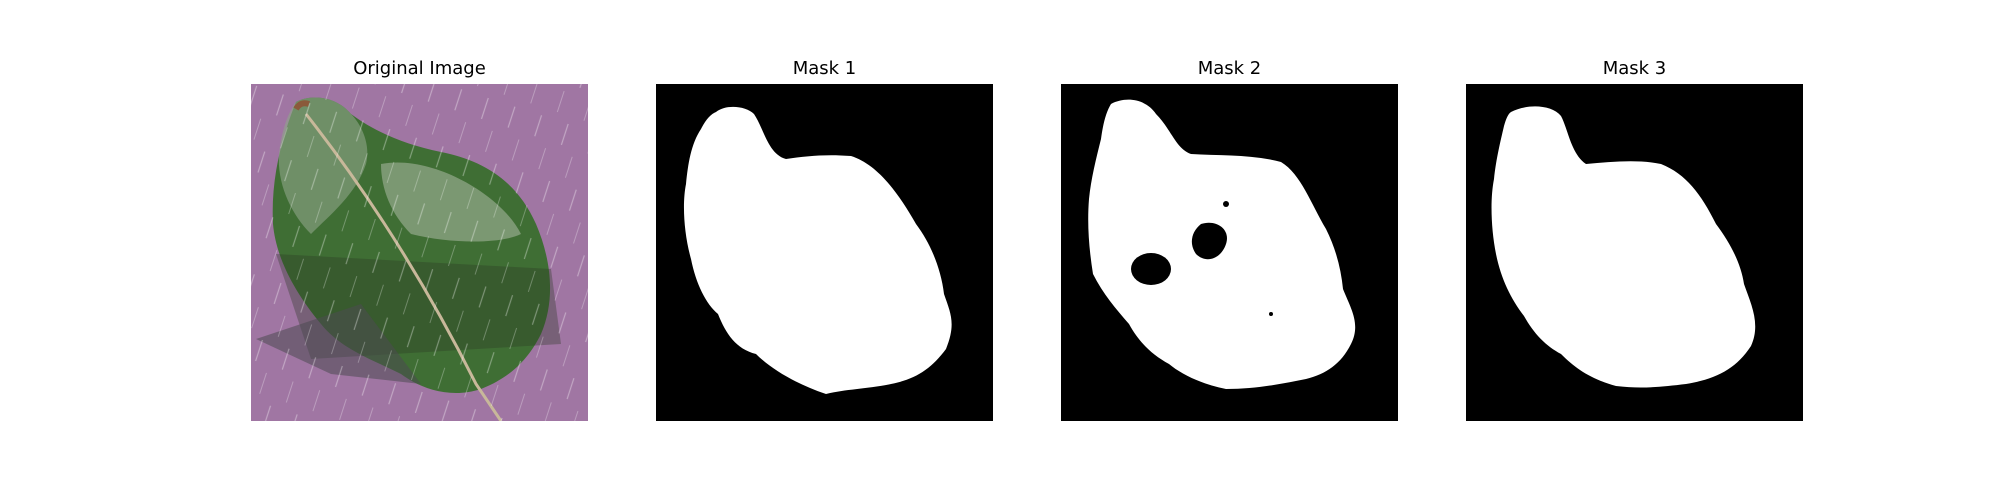 The height and width of the screenshot is (500, 2000). I want to click on panel-title-mask-1: Mask 1, so click(824, 68).